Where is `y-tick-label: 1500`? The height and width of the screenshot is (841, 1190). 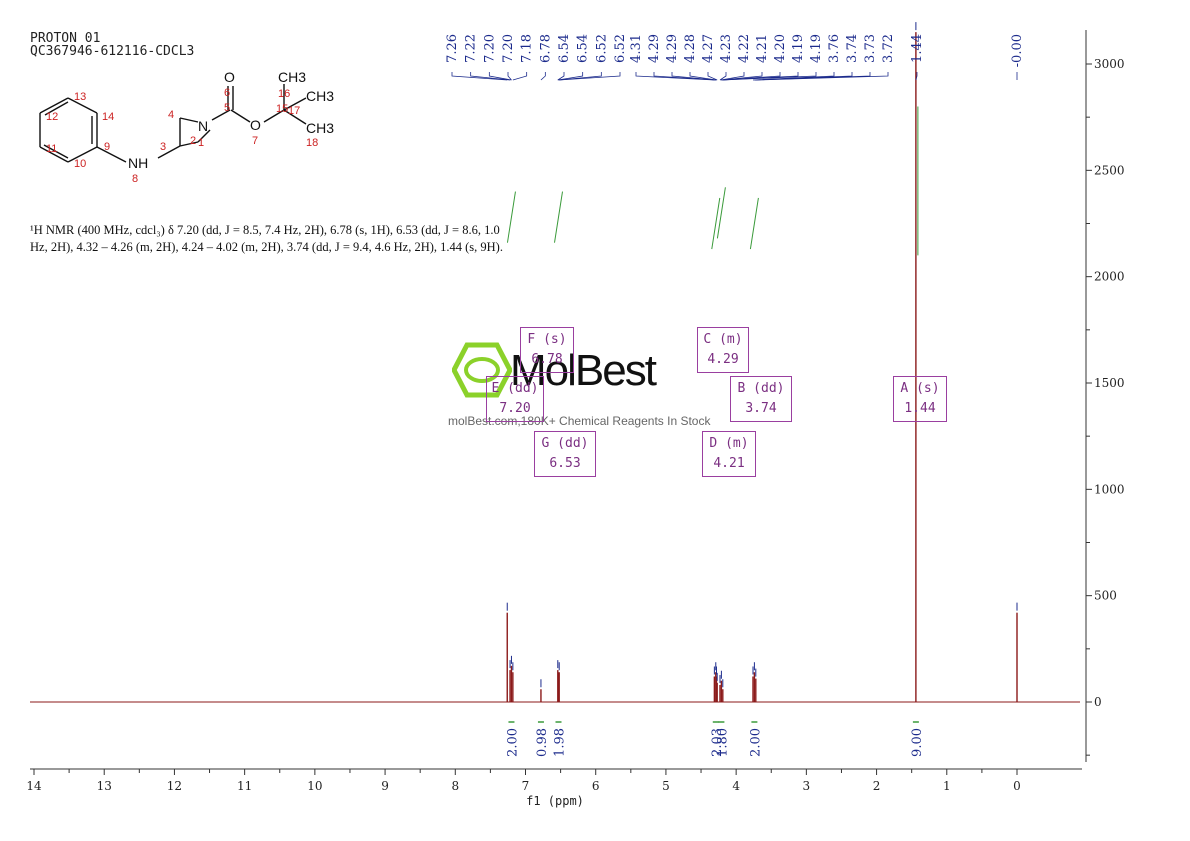 y-tick-label: 1500 is located at coordinates (1109, 383).